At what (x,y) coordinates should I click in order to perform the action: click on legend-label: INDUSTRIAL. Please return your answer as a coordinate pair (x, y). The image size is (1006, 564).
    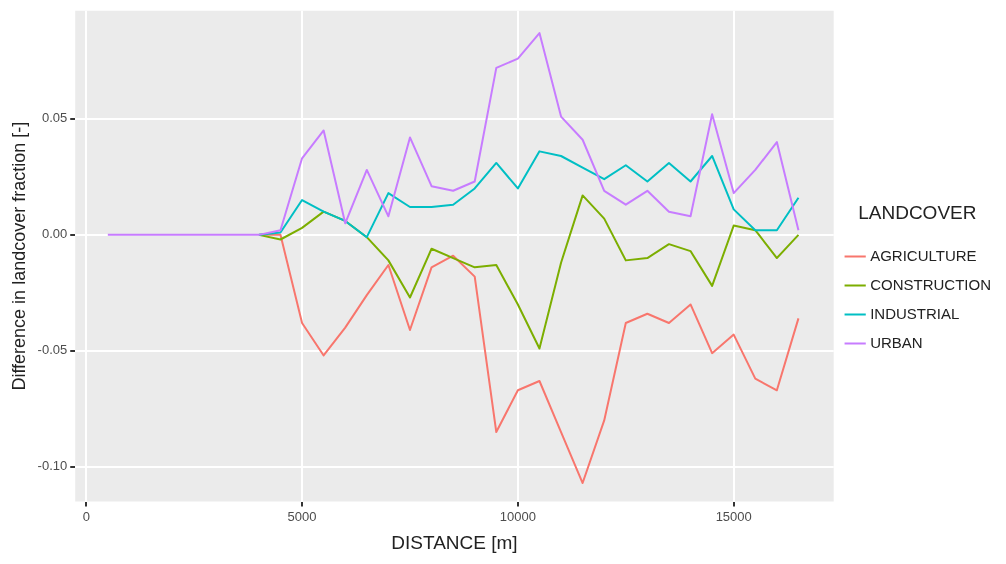
    Looking at the image, I should click on (915, 313).